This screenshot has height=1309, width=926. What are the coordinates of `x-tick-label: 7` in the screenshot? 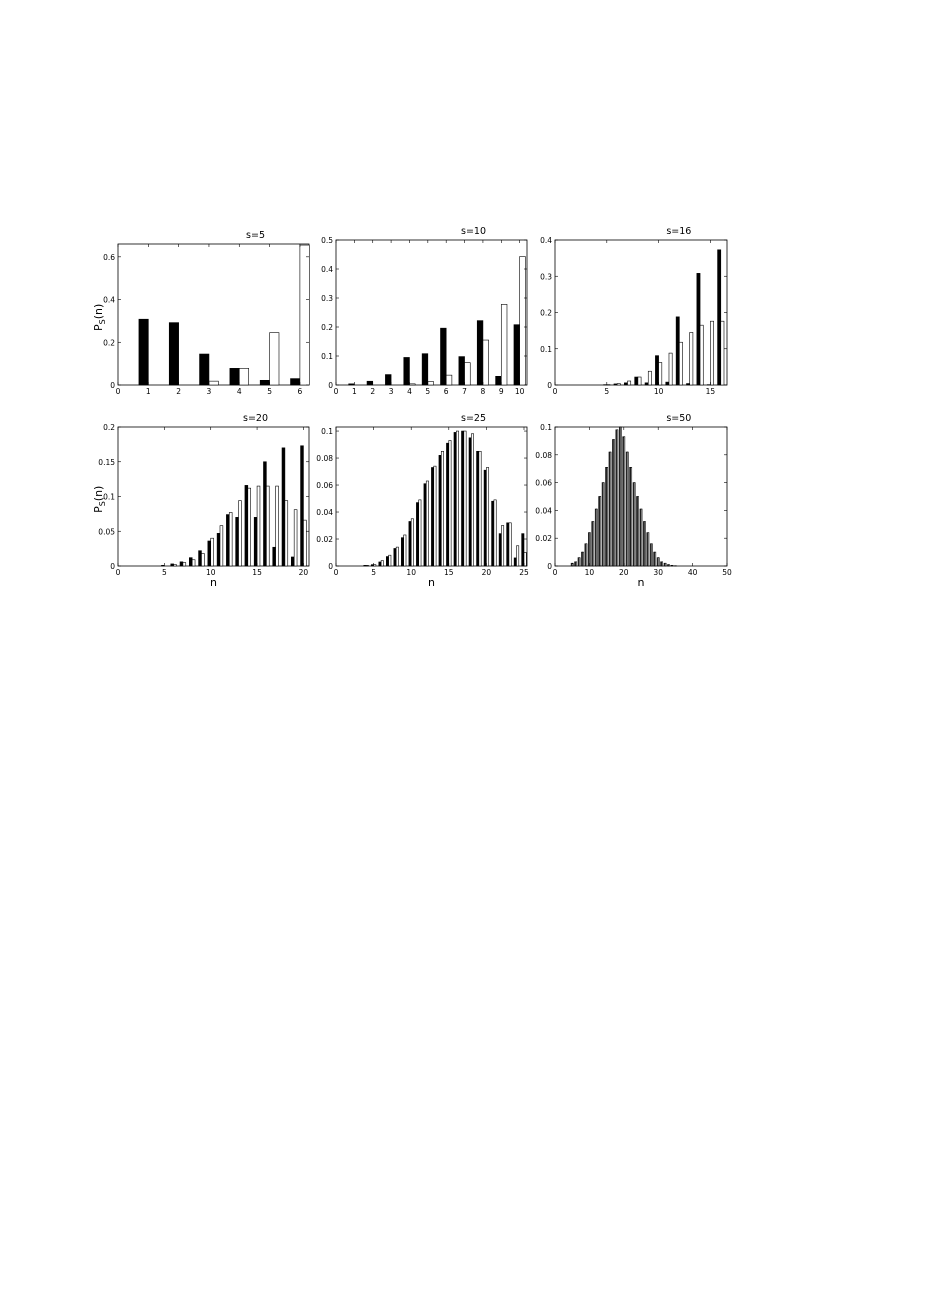 It's located at (464, 391).